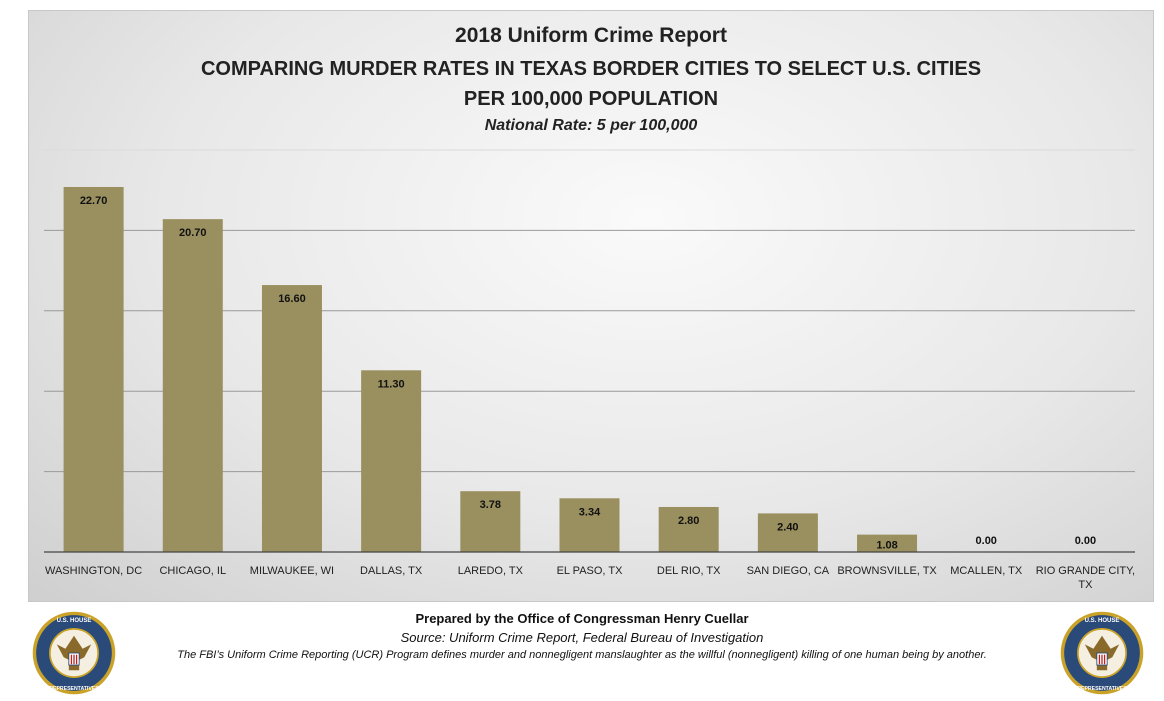 The image size is (1164, 701). Describe the element at coordinates (886, 546) in the screenshot. I see `data-label: 1.08` at that location.